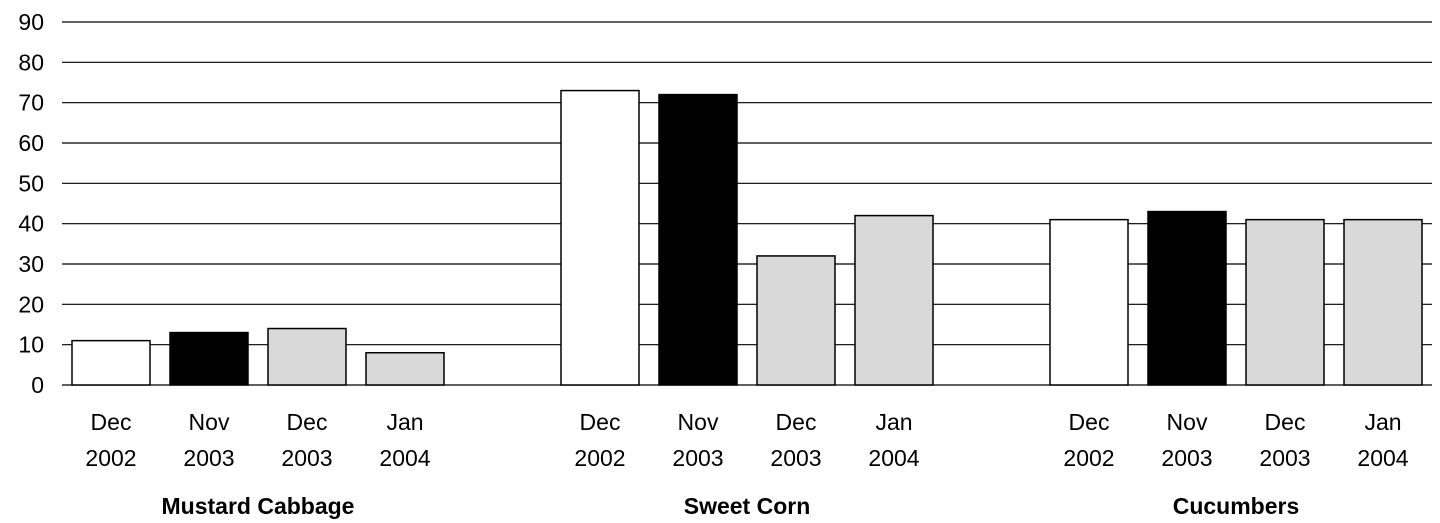 The image size is (1440, 523). Describe the element at coordinates (31, 103) in the screenshot. I see `y-tick-label: 70` at that location.